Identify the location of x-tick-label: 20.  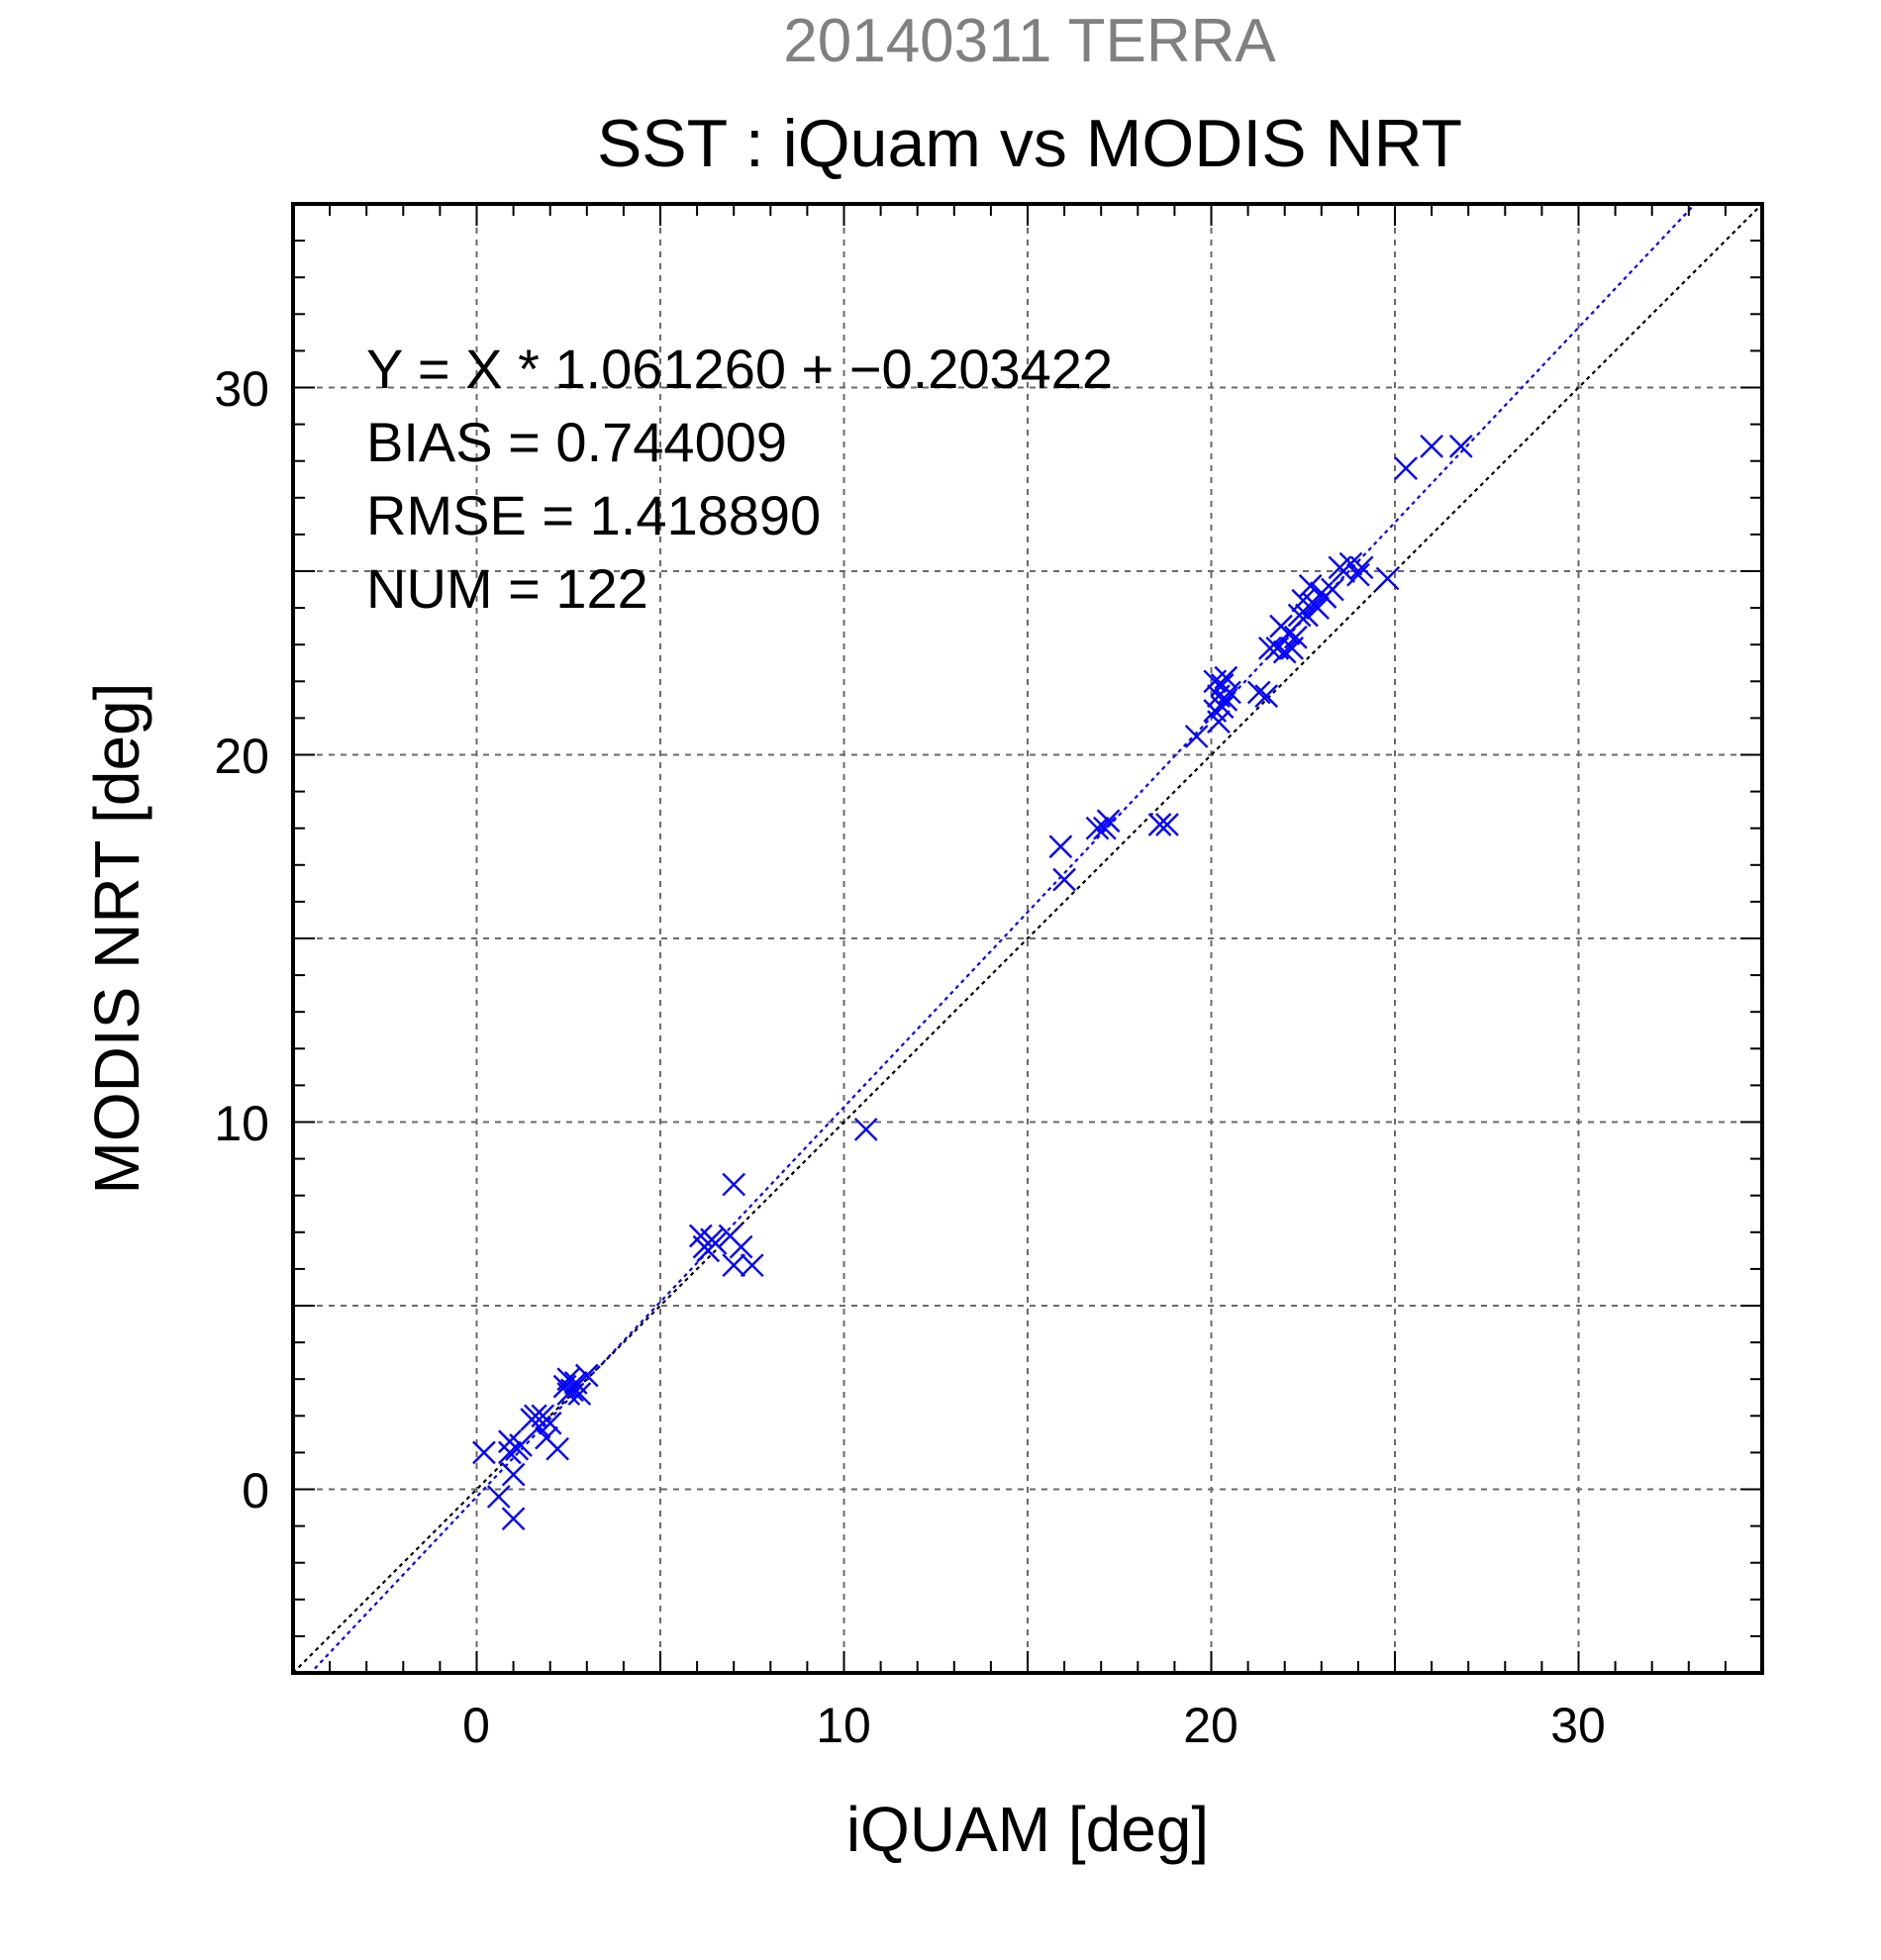
(1210, 1725).